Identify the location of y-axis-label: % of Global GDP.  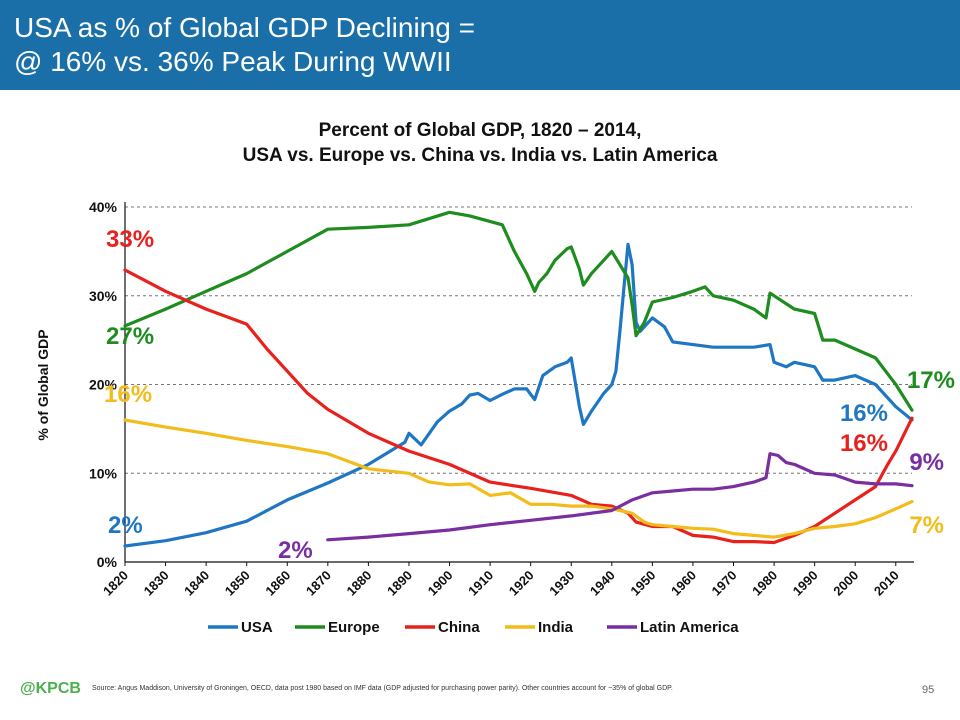
(43, 384).